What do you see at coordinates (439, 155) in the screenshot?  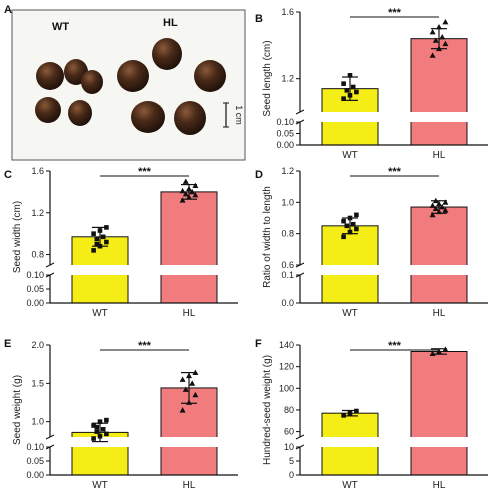 I see `chart-b-category-label: HL` at bounding box center [439, 155].